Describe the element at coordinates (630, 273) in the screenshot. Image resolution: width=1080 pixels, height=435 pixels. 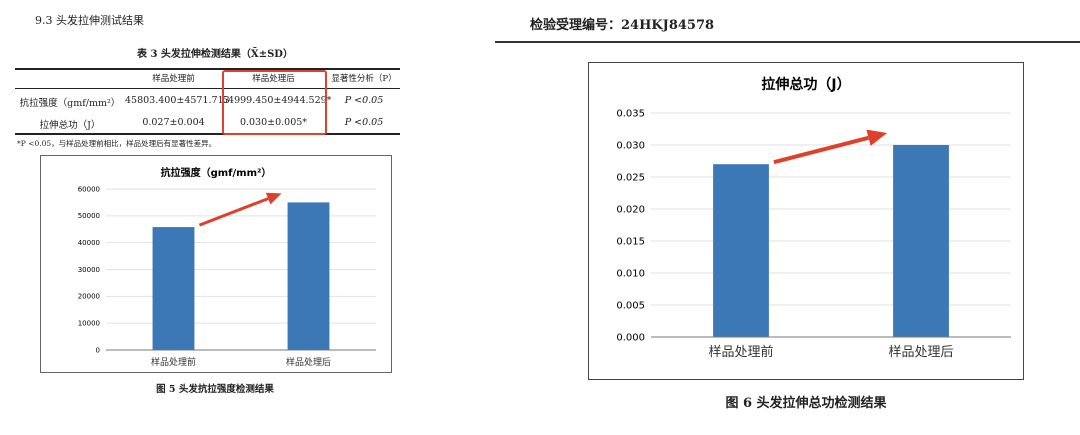
I see `y-tick-label: 0.010` at that location.